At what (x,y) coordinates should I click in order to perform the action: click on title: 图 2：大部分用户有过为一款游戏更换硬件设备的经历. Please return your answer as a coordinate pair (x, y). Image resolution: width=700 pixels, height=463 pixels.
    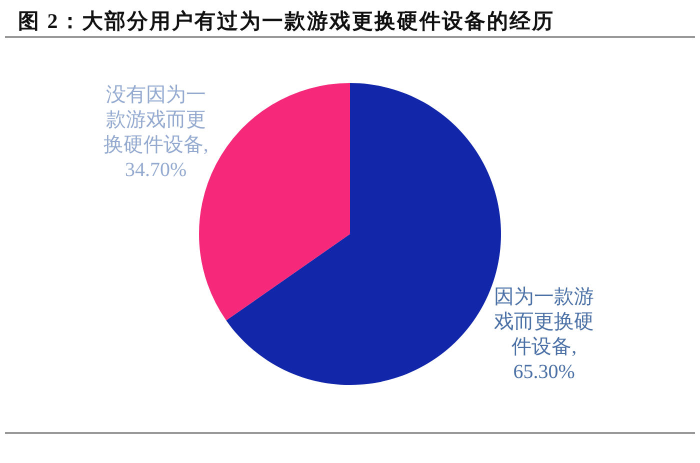
    Looking at the image, I should click on (286, 21).